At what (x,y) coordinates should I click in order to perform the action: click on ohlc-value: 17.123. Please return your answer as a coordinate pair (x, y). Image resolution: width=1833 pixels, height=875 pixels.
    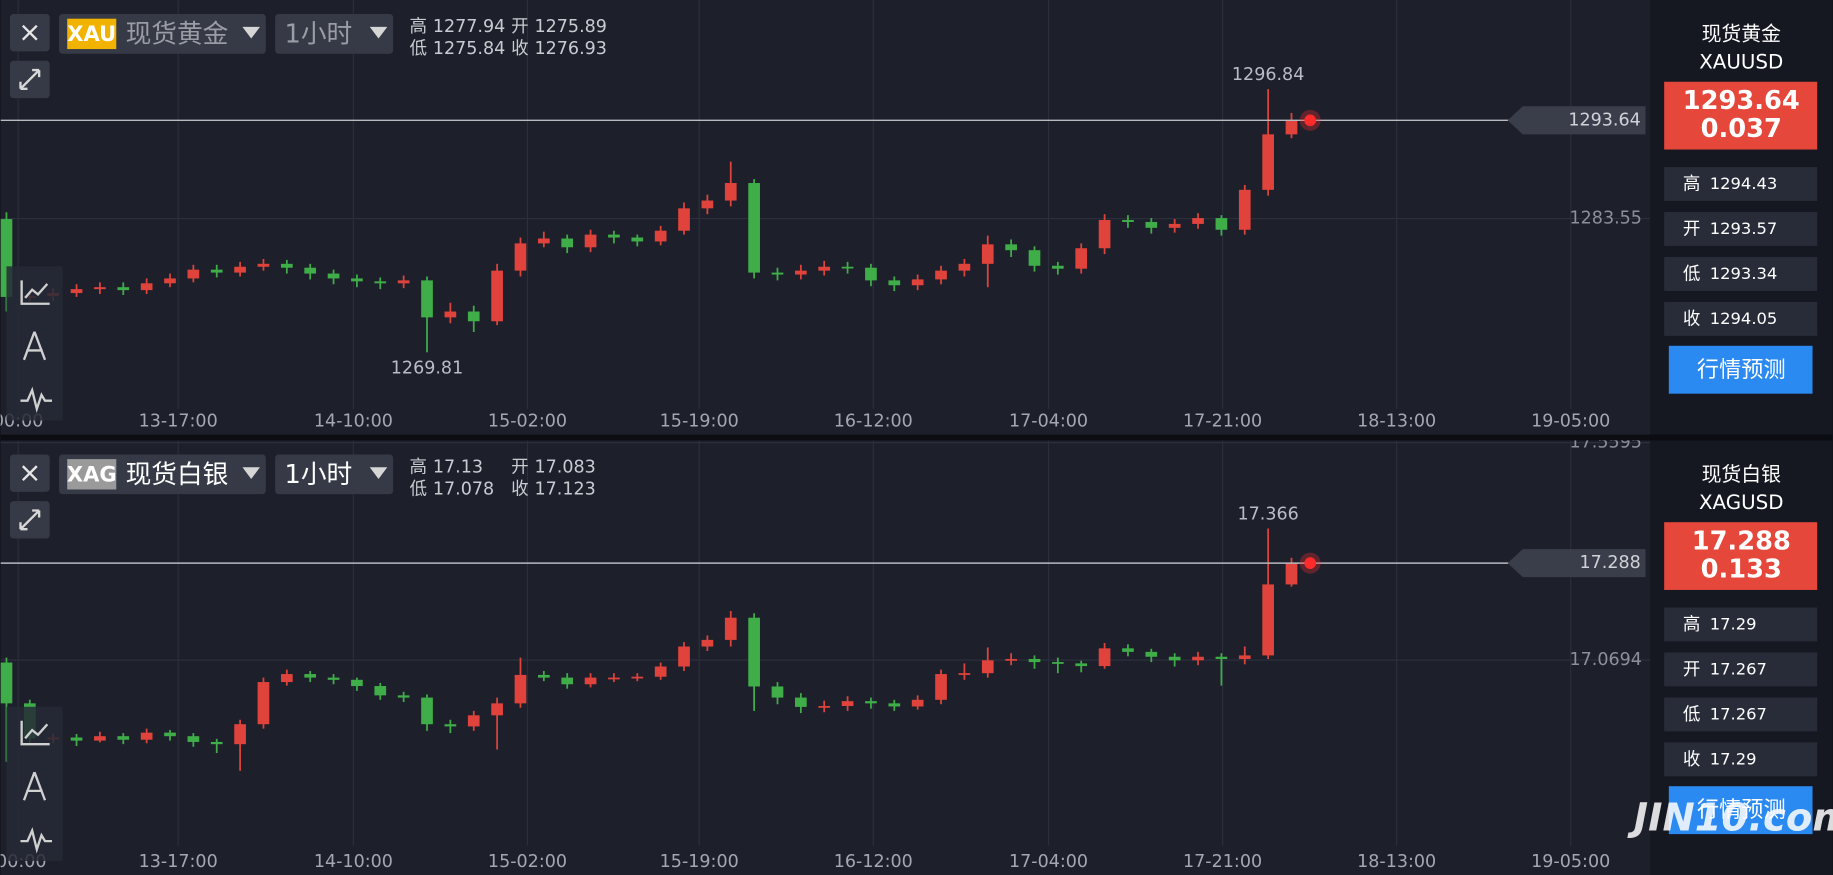
    Looking at the image, I should click on (564, 489).